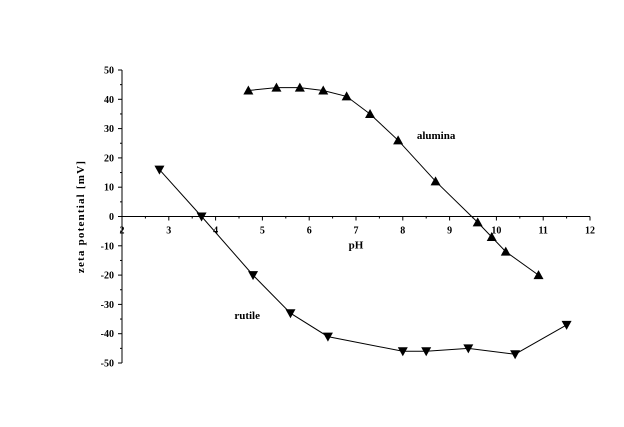 Image resolution: width=624 pixels, height=427 pixels. Describe the element at coordinates (356, 246) in the screenshot. I see `x-axis-title: pH` at that location.